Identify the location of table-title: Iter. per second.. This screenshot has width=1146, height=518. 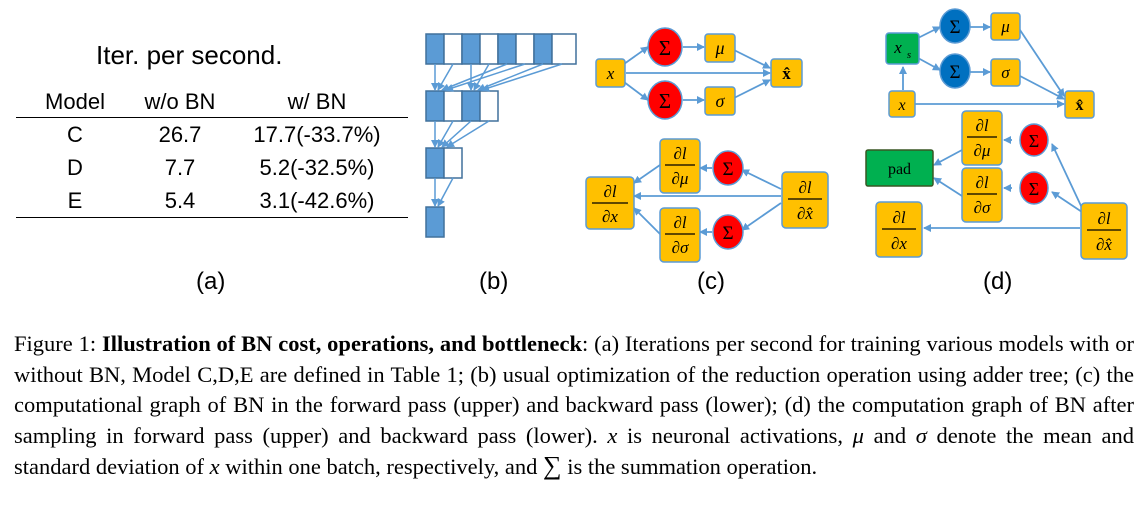
(189, 55).